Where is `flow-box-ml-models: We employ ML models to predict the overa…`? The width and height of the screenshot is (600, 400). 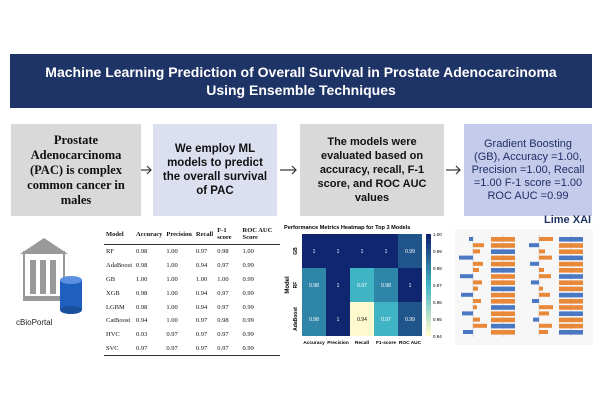
flow-box-ml-models: We employ ML models to predict the overa… is located at coordinates (215, 170).